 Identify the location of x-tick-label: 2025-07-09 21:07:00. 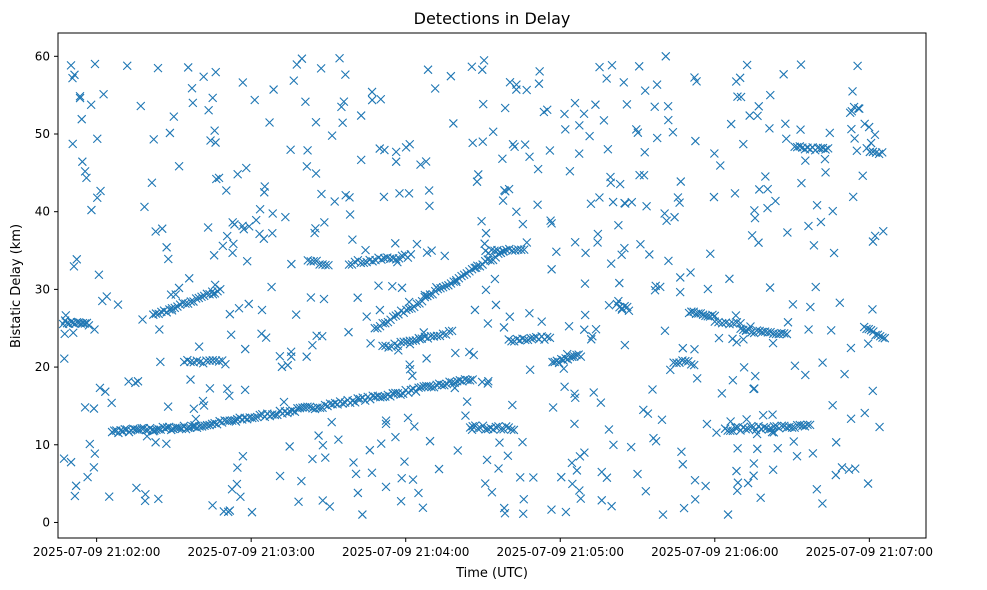
(869, 552).